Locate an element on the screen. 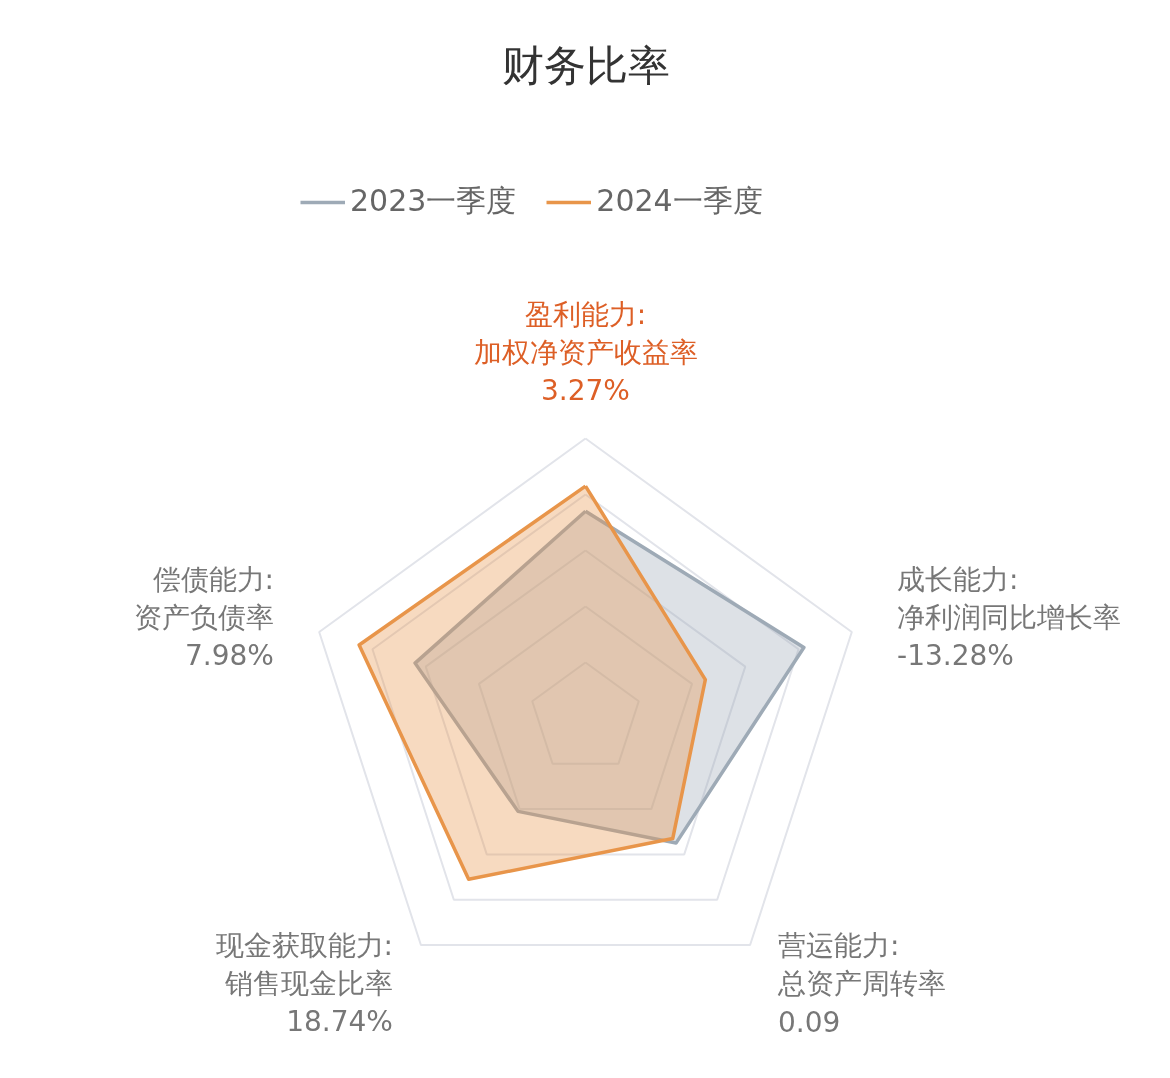 Image resolution: width=1170 pixels, height=1078 pixels. spoke-label: 成长能力: 净利润同比增长率 -13.28% is located at coordinates (1009, 617).